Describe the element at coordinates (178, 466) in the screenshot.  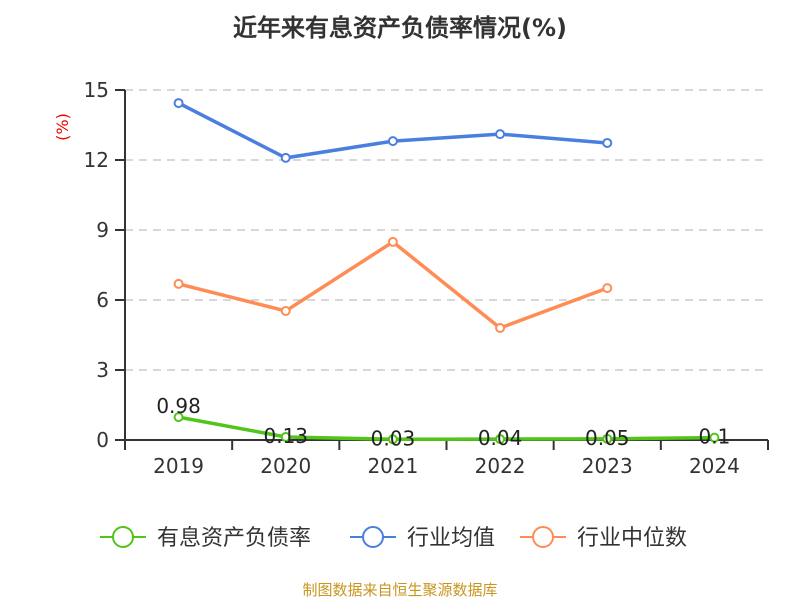
I see `x-tick-label: 2019` at that location.